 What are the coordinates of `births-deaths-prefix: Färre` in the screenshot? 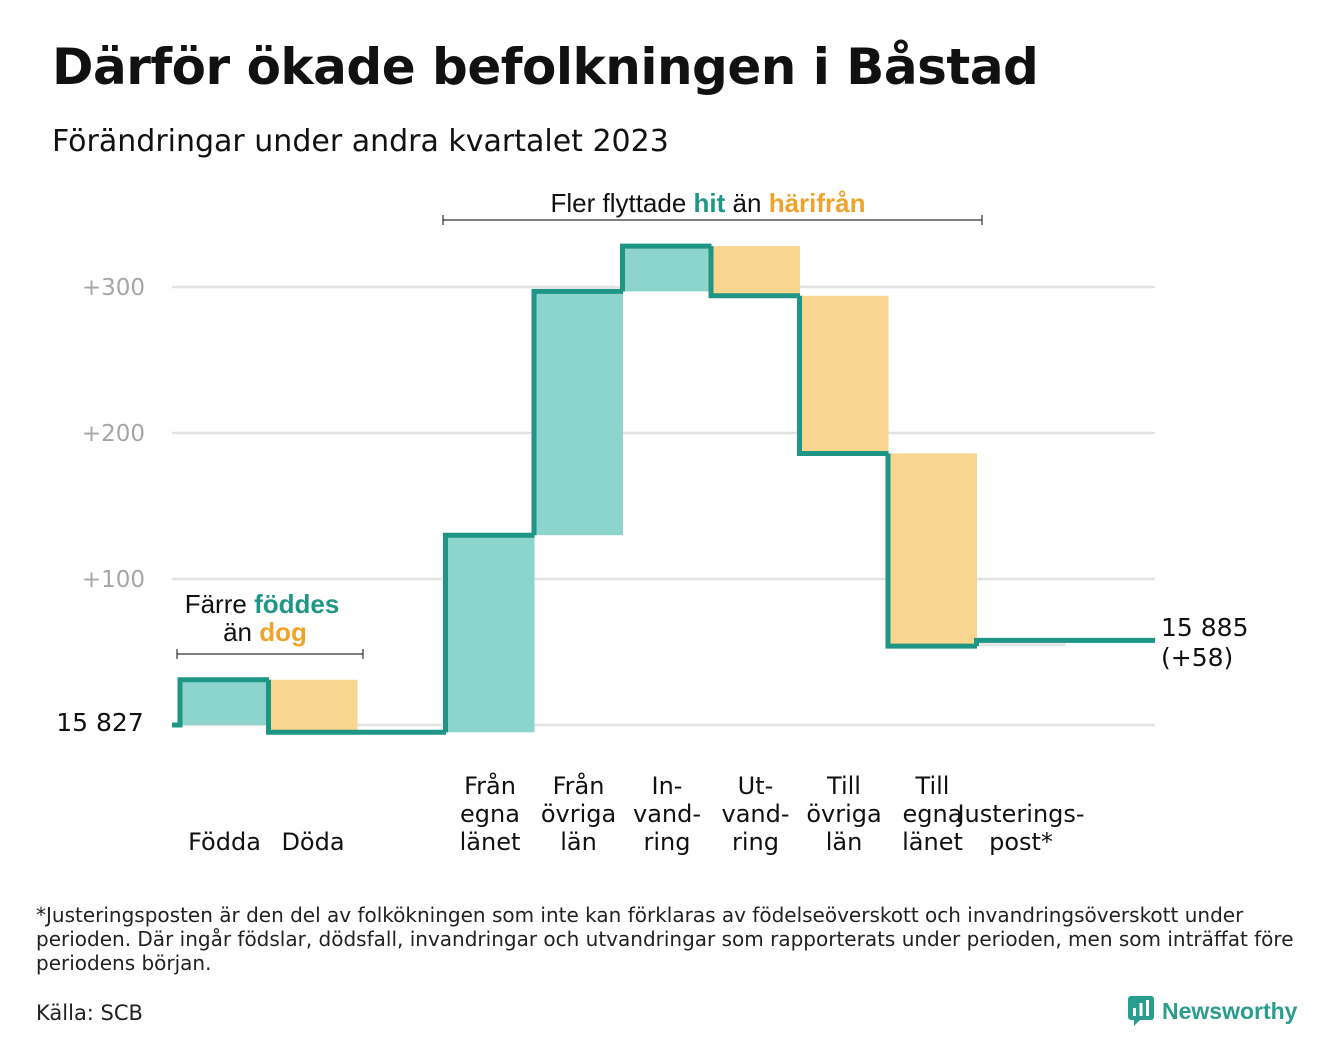 It's located at (216, 604).